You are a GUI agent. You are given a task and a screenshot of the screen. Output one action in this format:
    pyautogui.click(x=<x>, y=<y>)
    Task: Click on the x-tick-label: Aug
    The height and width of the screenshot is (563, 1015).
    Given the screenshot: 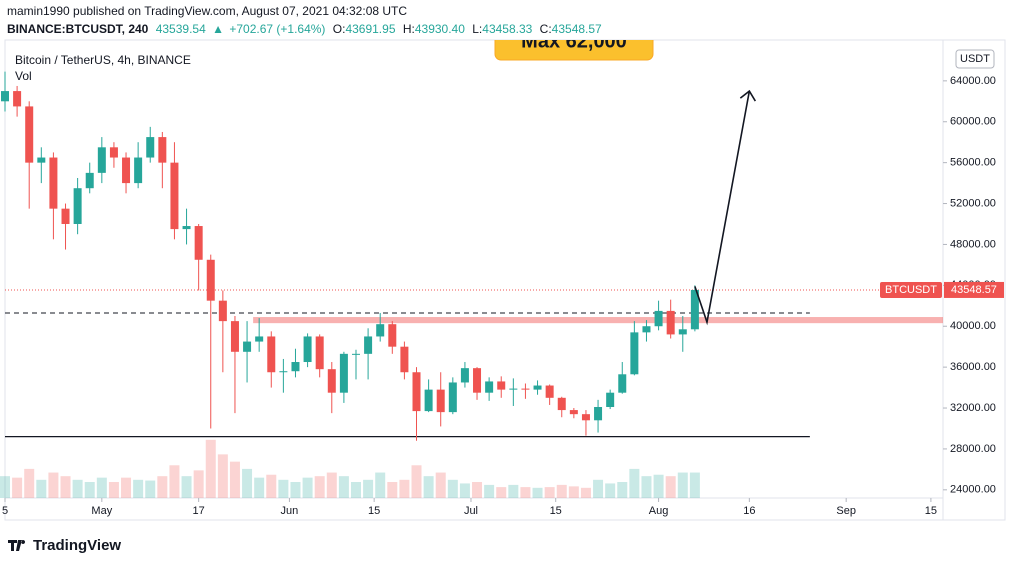 What is the action you would take?
    pyautogui.click(x=659, y=511)
    